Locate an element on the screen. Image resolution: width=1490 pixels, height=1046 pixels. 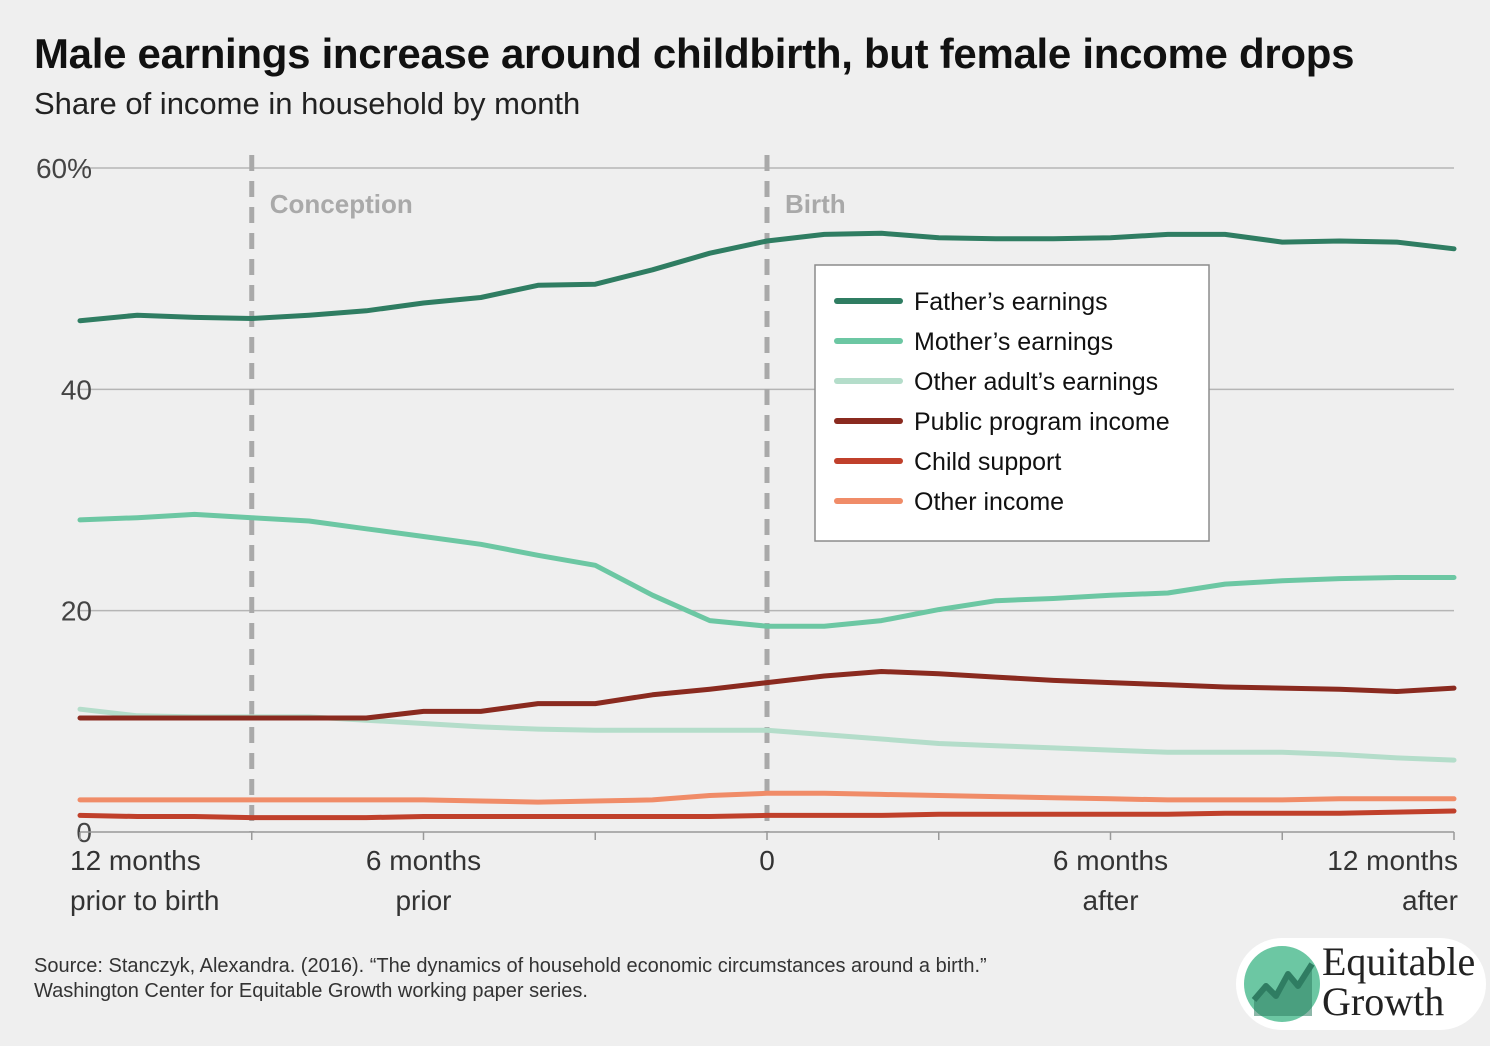
x-tick-label-line: 0 is located at coordinates (767, 860).